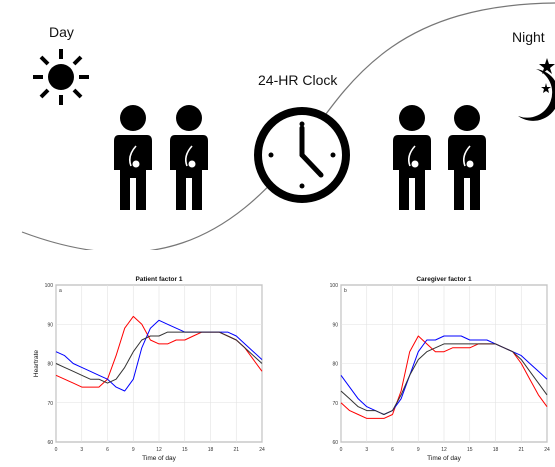 The image size is (555, 467). I want to click on panel-label: a, so click(60, 291).